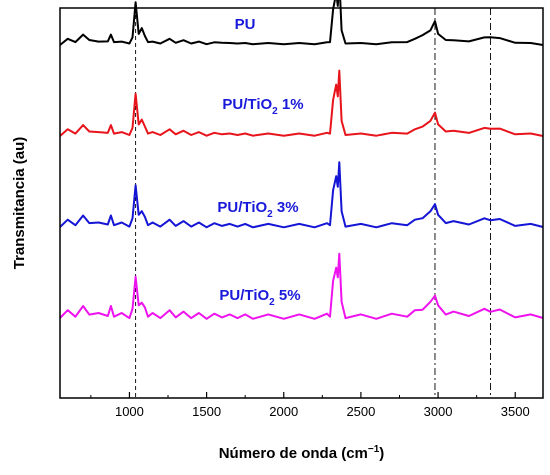  What do you see at coordinates (310, 405) in the screenshot?
I see `x-axis-ticks: 1000 1500 2000 2500 3000 3500` at bounding box center [310, 405].